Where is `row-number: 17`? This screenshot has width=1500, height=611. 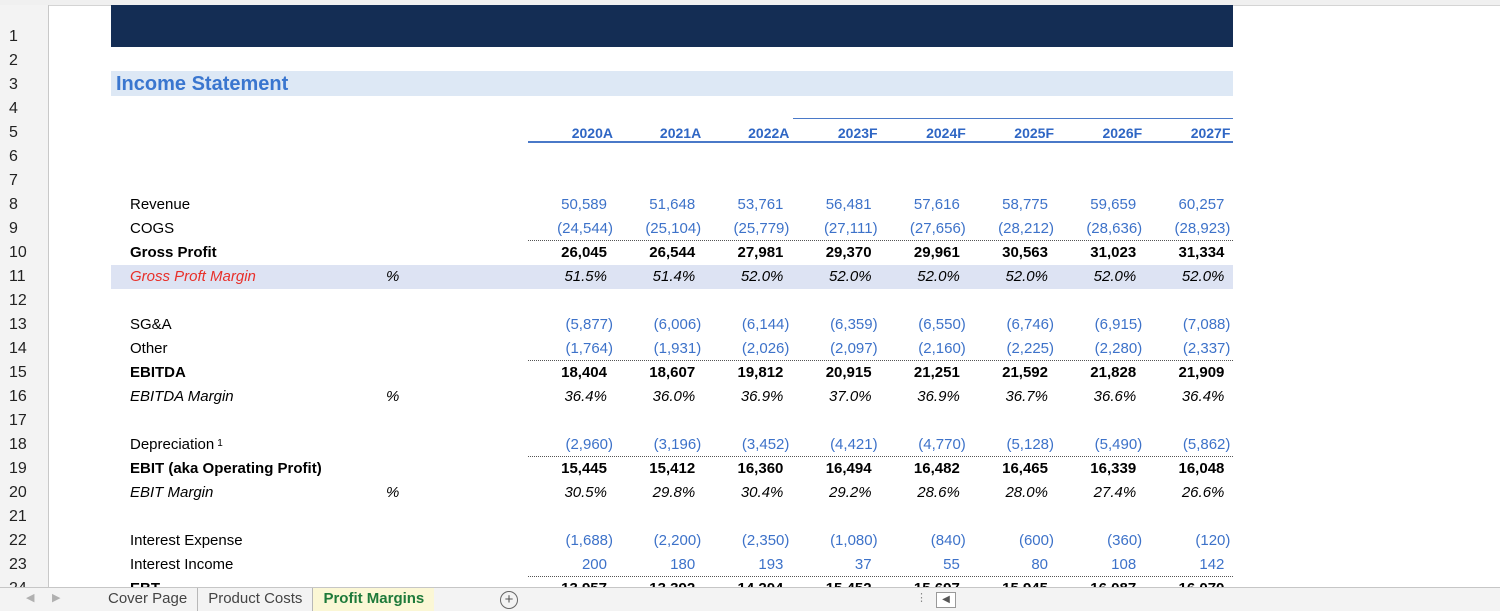
row-number: 17 is located at coordinates (18, 420).